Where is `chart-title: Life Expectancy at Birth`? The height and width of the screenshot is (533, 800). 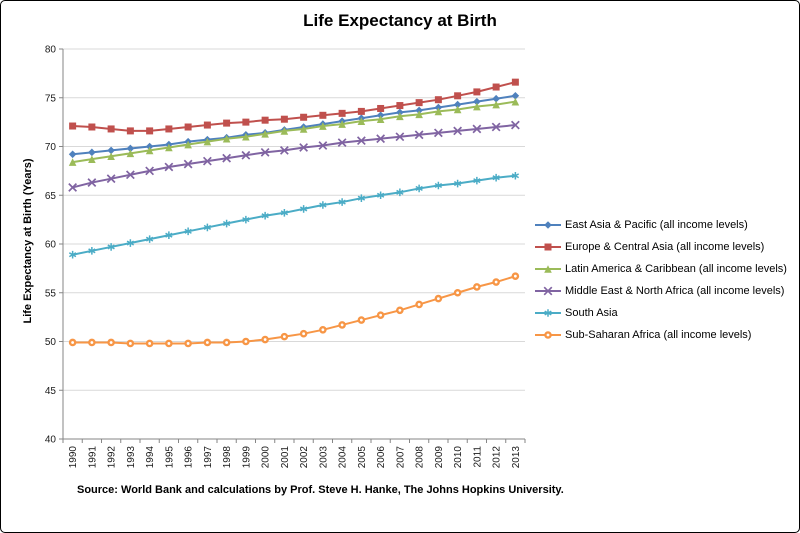
chart-title: Life Expectancy at Birth is located at coordinates (400, 20).